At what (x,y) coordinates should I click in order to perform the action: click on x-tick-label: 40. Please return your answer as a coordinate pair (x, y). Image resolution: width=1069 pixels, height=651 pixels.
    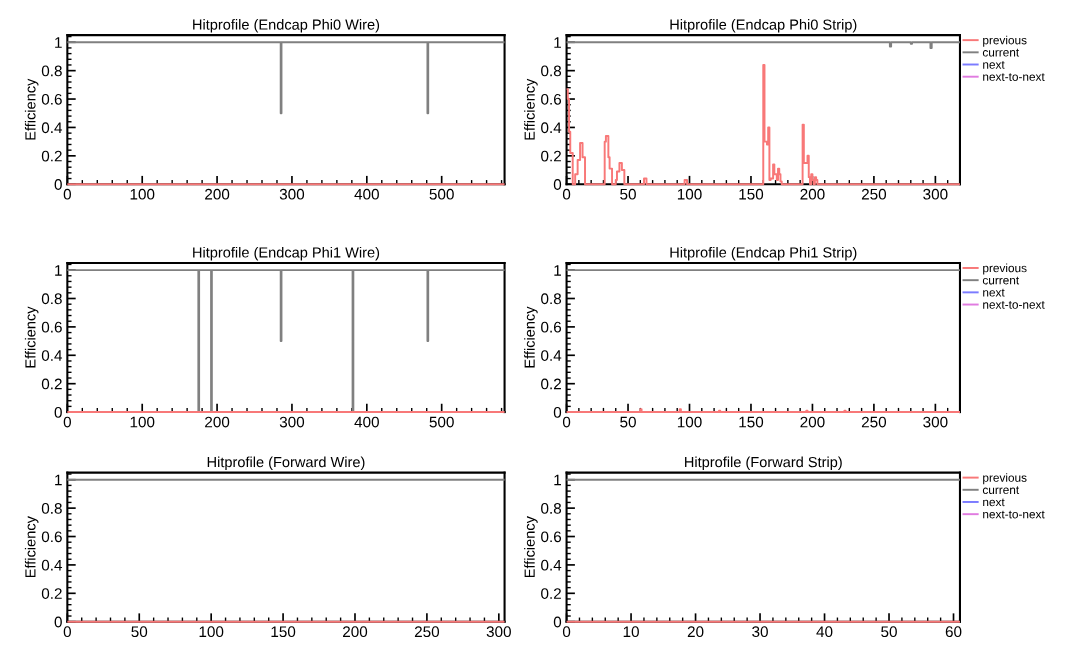
    Looking at the image, I should click on (824, 632).